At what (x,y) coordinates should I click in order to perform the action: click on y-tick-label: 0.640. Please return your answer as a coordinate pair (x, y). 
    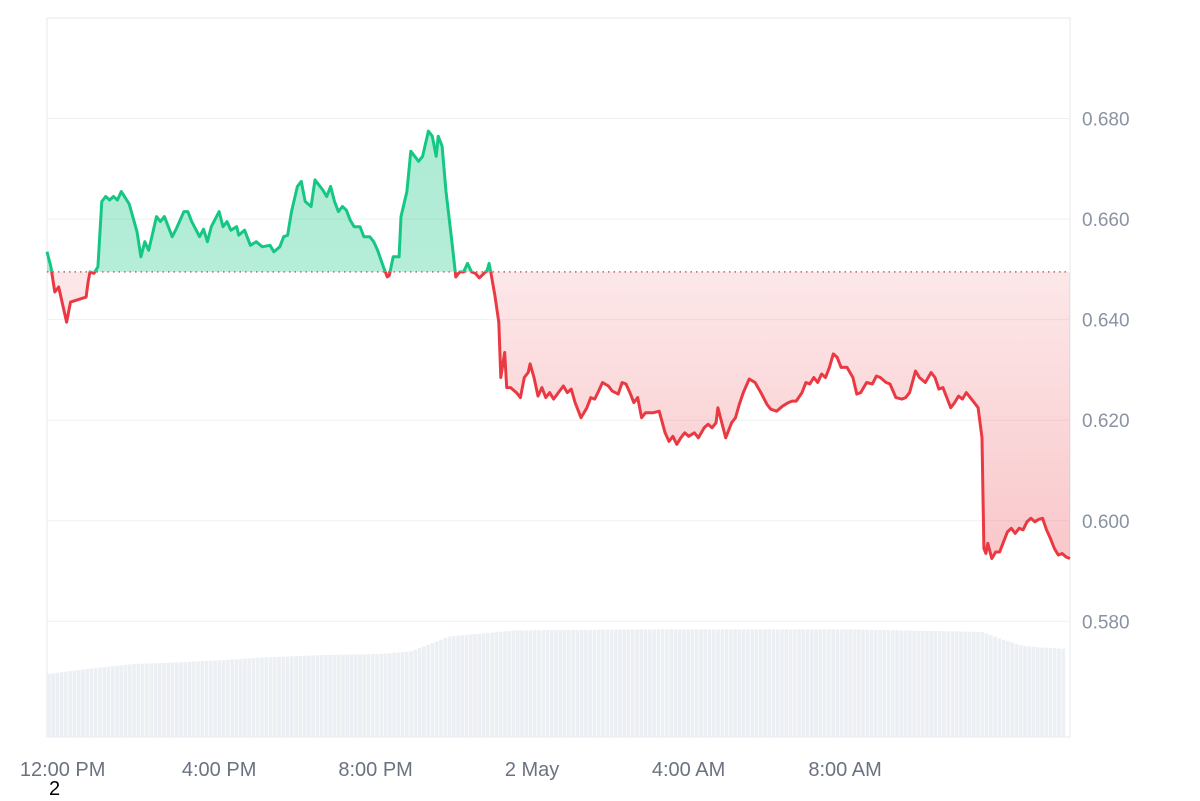
    Looking at the image, I should click on (1106, 321).